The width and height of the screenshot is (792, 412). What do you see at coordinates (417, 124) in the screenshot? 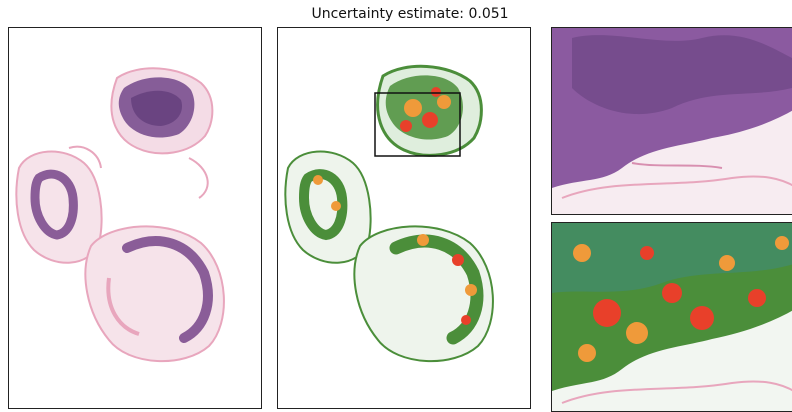
I see `roi-box` at bounding box center [417, 124].